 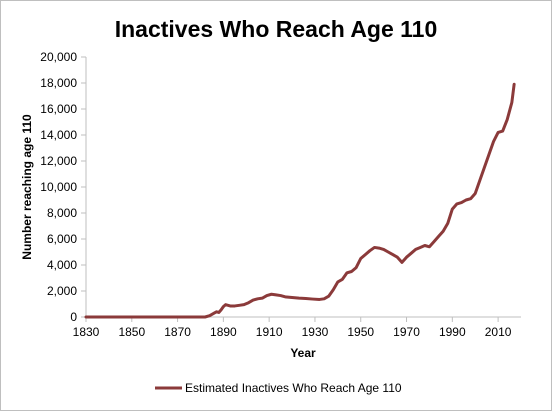 What do you see at coordinates (223, 332) in the screenshot?
I see `x-tick-label: 1890` at bounding box center [223, 332].